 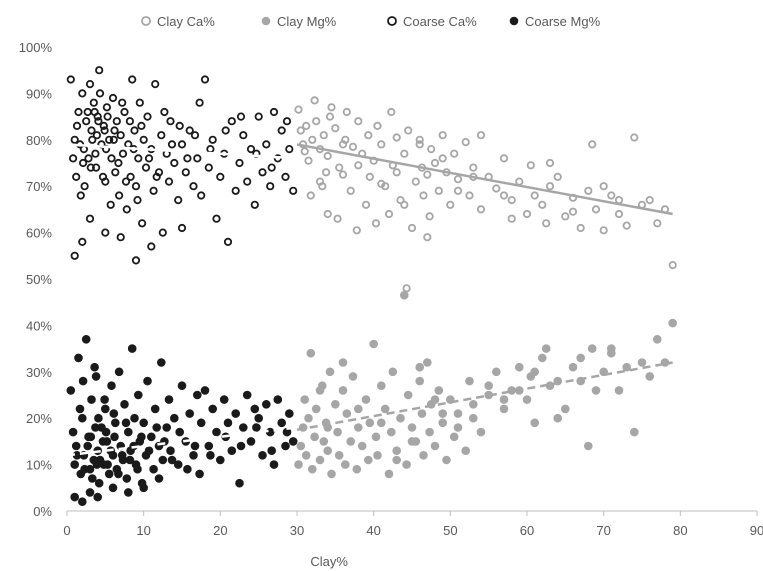 I want to click on y-tick-label: 100%, so click(x=36, y=47).